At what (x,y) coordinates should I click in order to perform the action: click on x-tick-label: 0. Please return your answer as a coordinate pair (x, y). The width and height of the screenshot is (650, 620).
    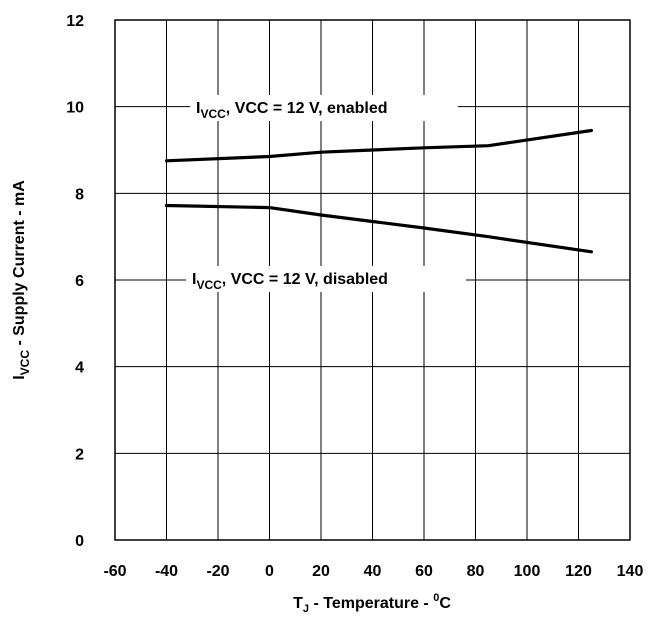
    Looking at the image, I should click on (269, 571).